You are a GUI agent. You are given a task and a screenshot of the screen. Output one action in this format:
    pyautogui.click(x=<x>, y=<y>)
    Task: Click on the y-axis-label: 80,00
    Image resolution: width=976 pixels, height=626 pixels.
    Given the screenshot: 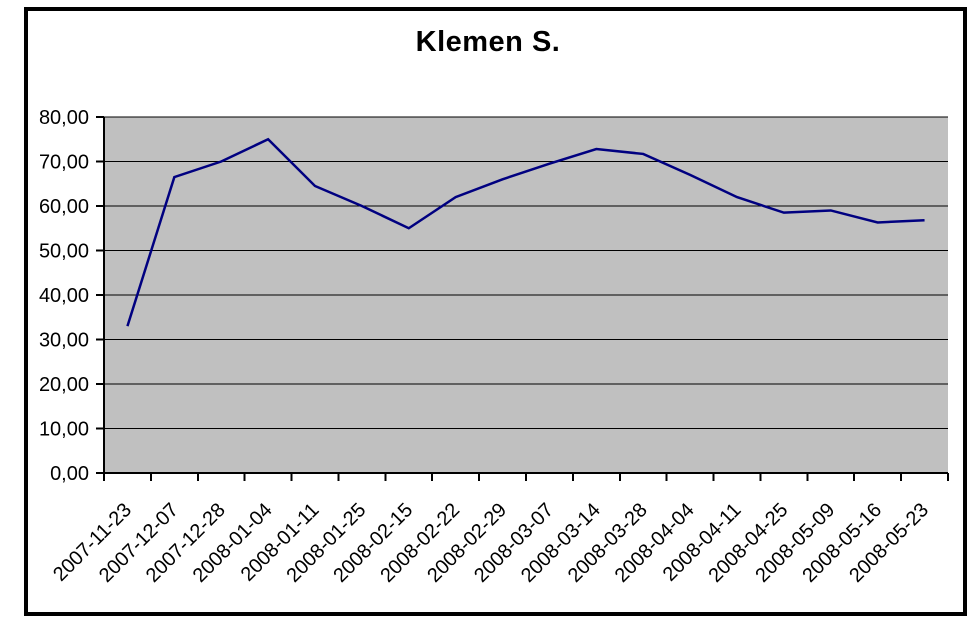 What is the action you would take?
    pyautogui.click(x=64, y=118)
    